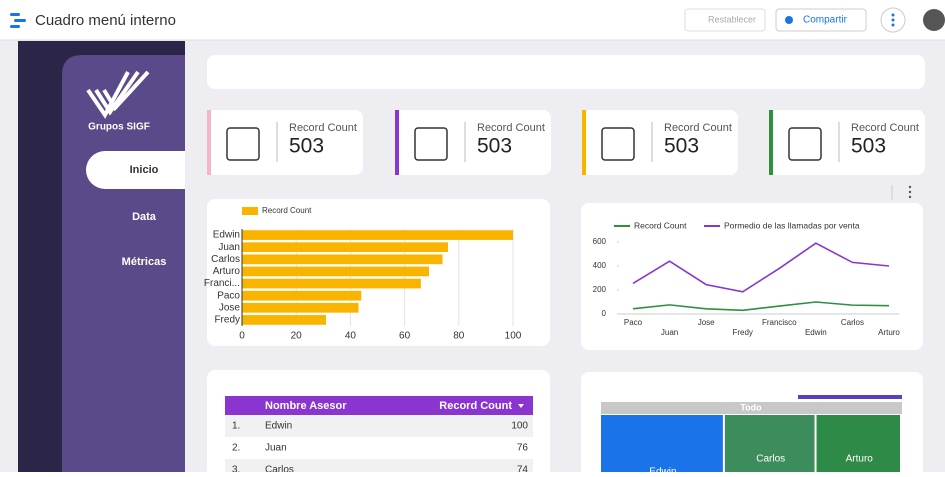  Describe the element at coordinates (228, 295) in the screenshot. I see `y-tick-label: Paco` at that location.